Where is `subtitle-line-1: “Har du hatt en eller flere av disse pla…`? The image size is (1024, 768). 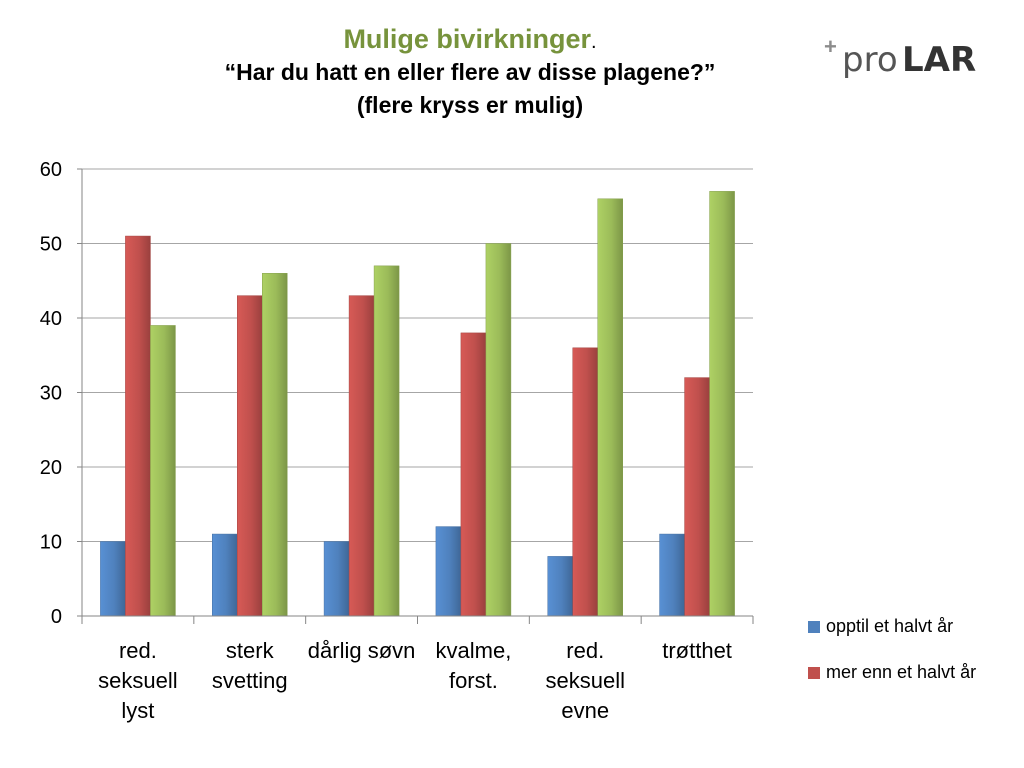 subtitle-line-1: “Har du hatt en eller flere av disse pla… is located at coordinates (470, 72).